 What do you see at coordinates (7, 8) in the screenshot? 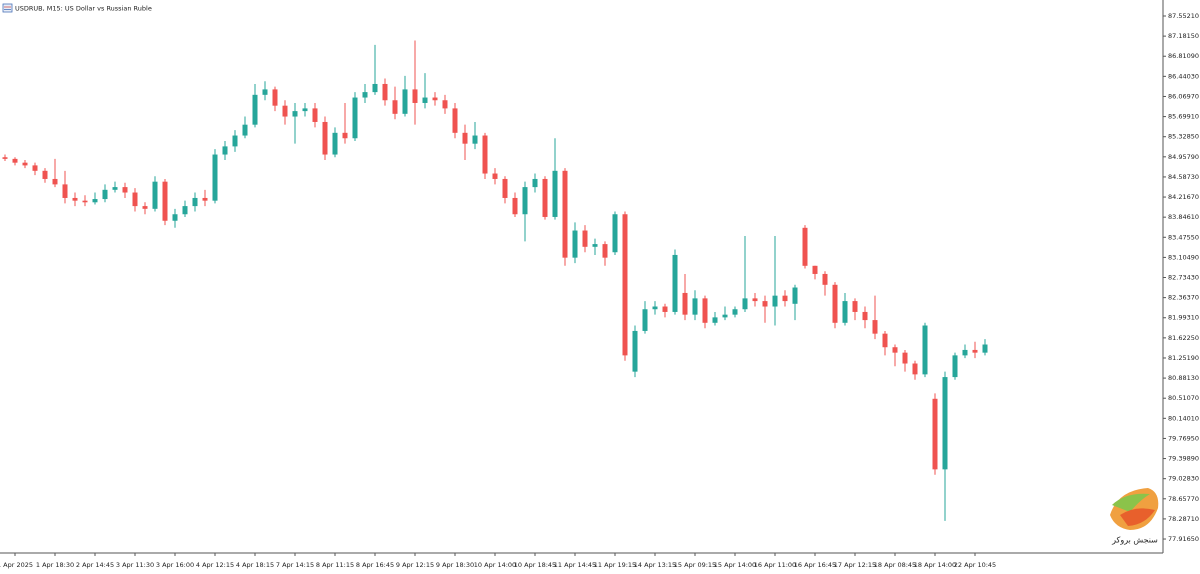
I see `symbol-icon` at bounding box center [7, 8].